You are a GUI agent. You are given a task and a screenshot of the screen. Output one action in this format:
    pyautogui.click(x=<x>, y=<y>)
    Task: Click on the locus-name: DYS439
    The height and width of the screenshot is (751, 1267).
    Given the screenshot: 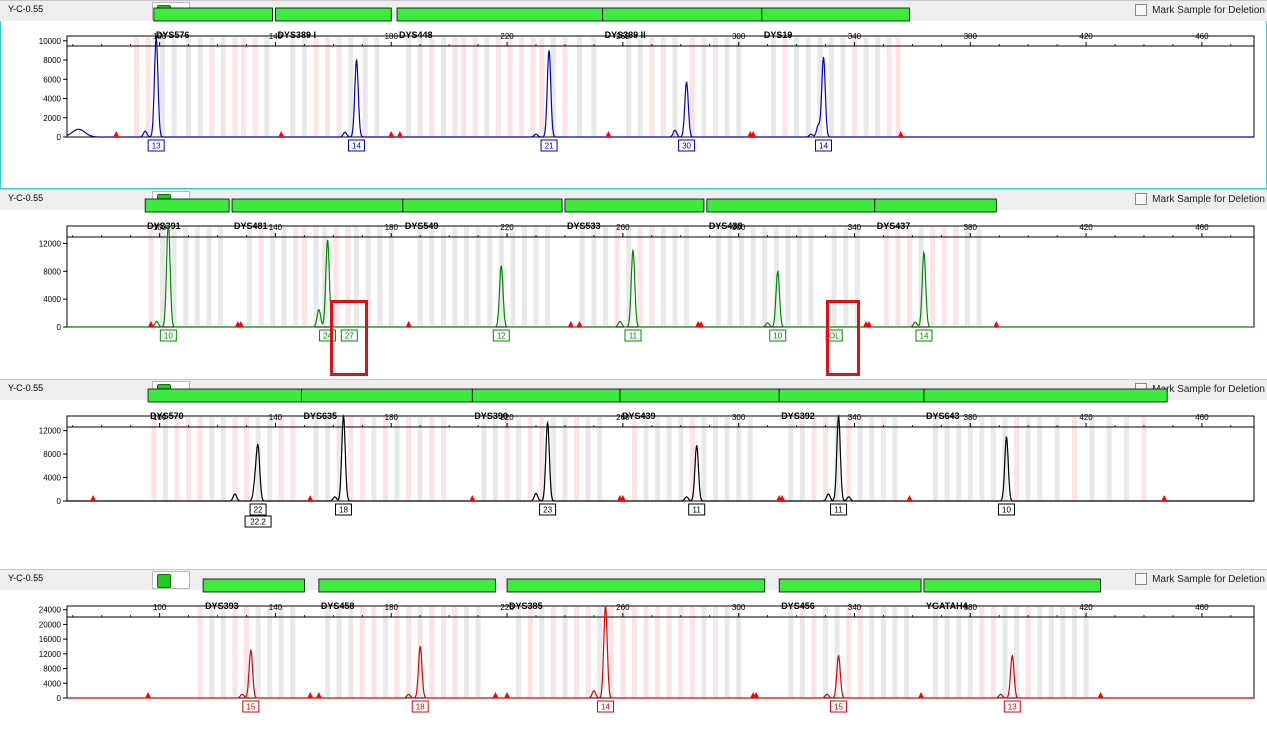 What is the action you would take?
    pyautogui.click(x=639, y=416)
    